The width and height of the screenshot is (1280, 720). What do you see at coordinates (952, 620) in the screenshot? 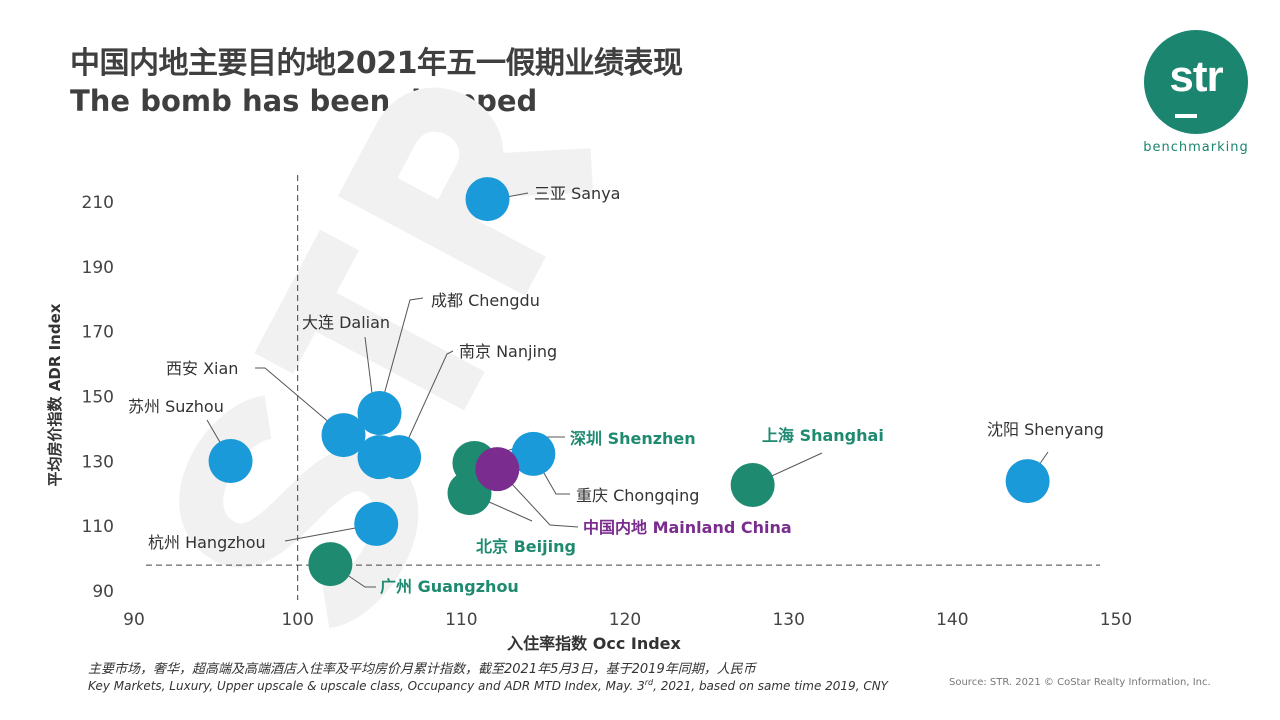
I see `x-tick-label: 140` at bounding box center [952, 620].